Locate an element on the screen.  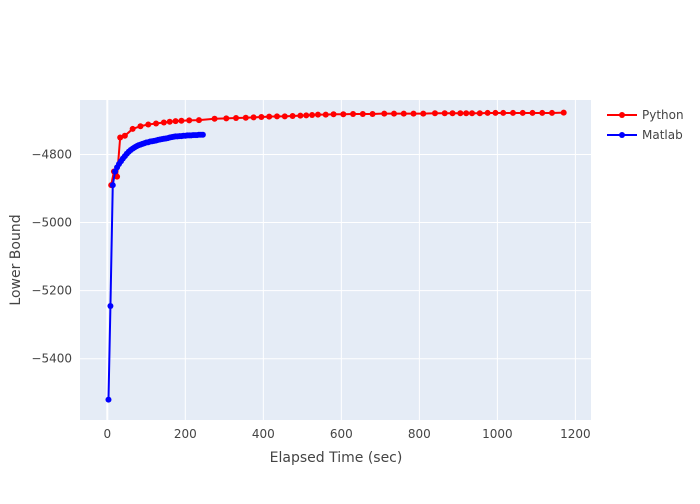
x-tick-label: 600 is located at coordinates (341, 434).